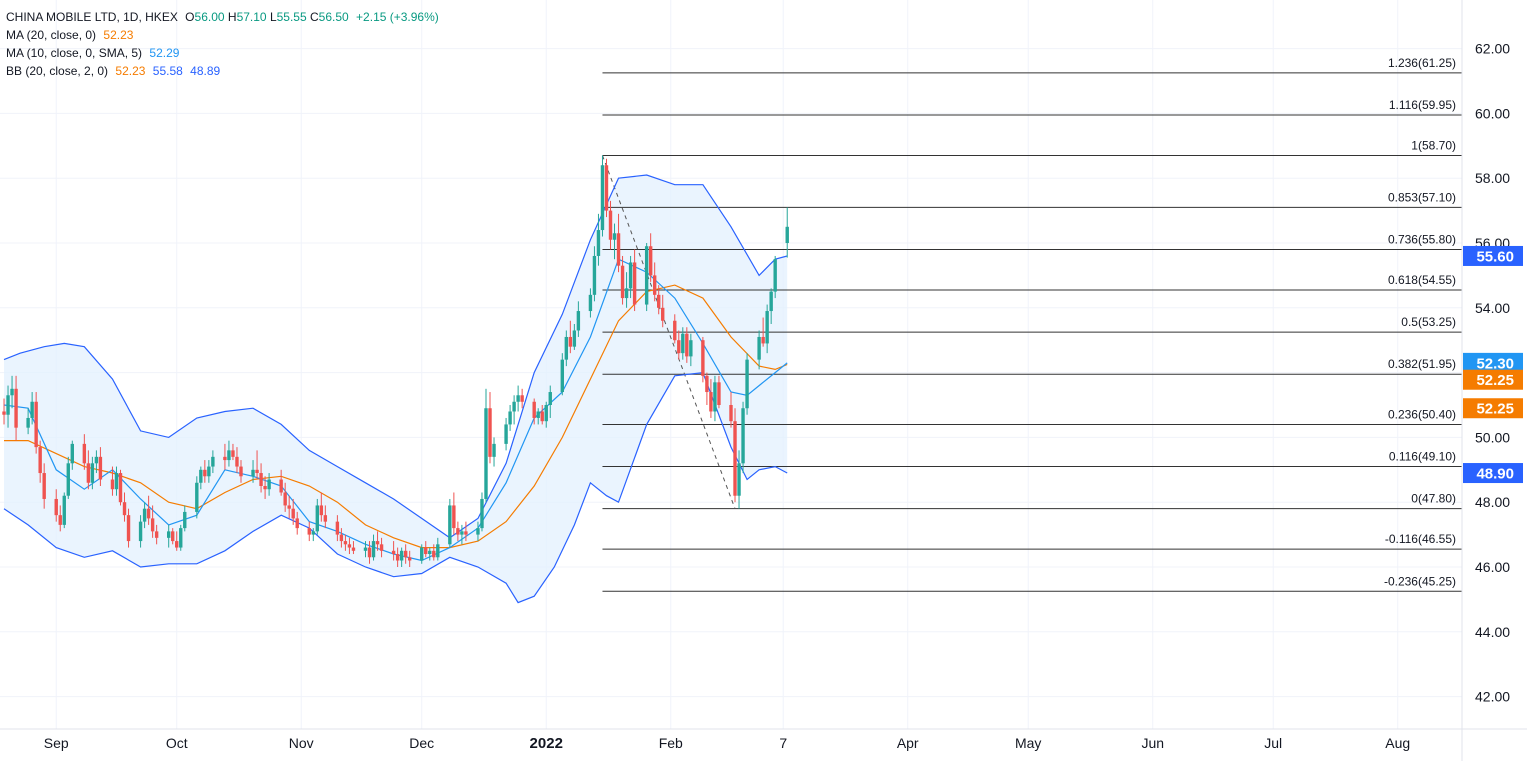 The image size is (1527, 761). I want to click on price-badge, so click(1493, 473).